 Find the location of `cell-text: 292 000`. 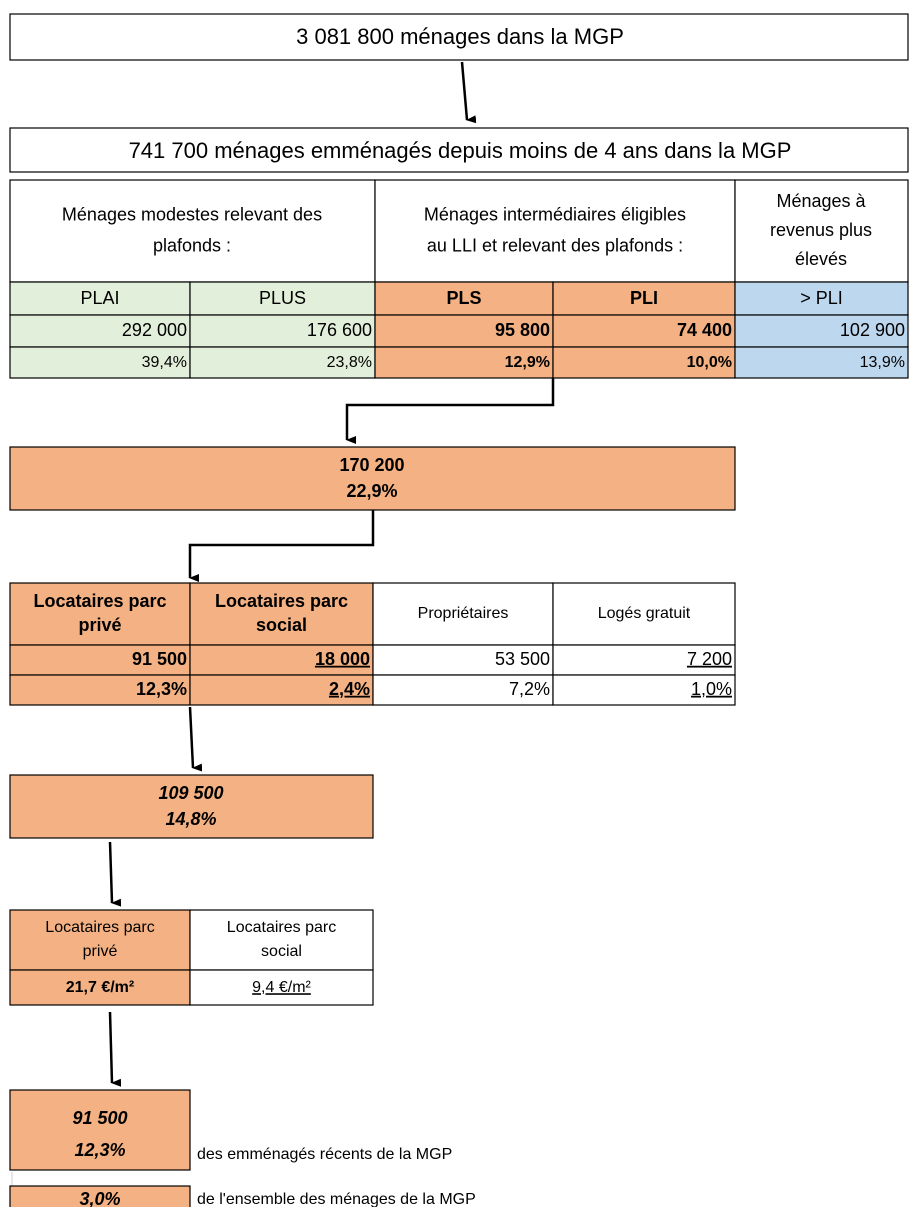

cell-text: 292 000 is located at coordinates (154, 330).